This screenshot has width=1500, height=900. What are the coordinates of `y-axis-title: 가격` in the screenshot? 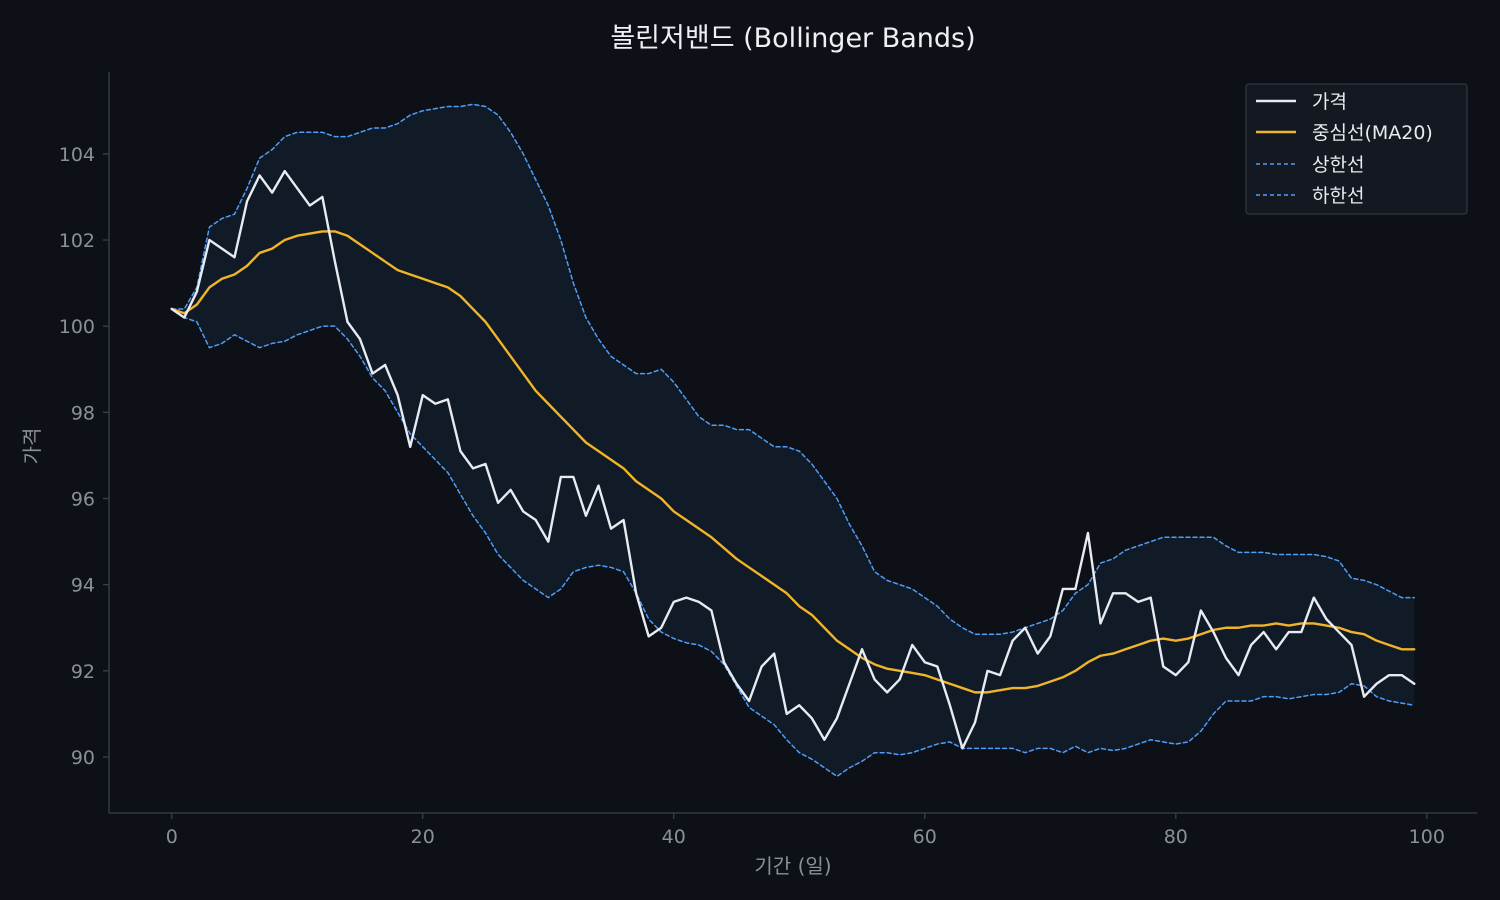 It's located at (32, 446).